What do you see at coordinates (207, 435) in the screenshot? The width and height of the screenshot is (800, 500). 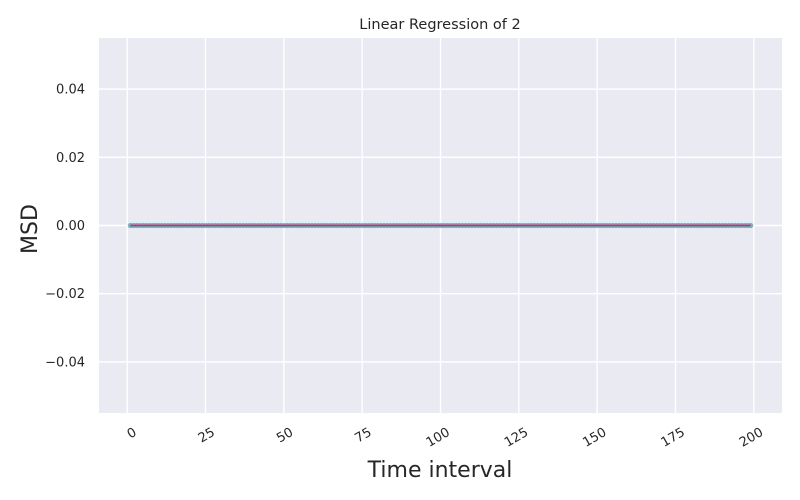 I see `x-tick-label: 25` at bounding box center [207, 435].